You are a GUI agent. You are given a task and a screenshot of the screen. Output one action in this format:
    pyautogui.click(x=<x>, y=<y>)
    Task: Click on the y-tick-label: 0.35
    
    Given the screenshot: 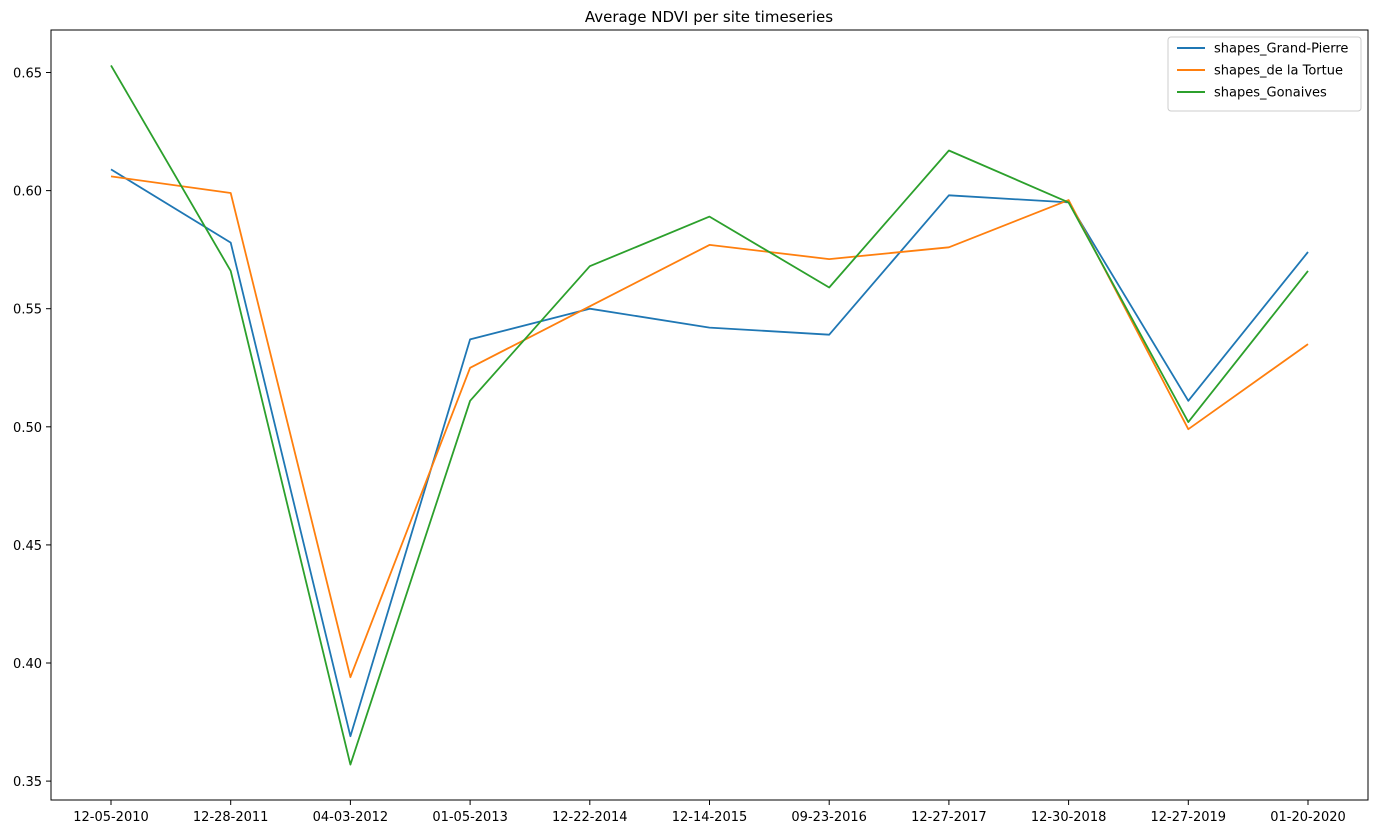 What is the action you would take?
    pyautogui.click(x=27, y=782)
    